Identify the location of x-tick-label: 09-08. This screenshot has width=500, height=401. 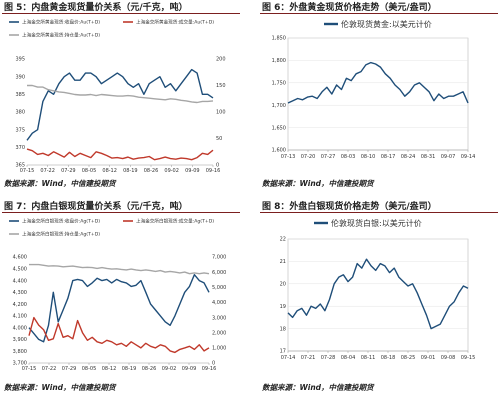
(448, 358).